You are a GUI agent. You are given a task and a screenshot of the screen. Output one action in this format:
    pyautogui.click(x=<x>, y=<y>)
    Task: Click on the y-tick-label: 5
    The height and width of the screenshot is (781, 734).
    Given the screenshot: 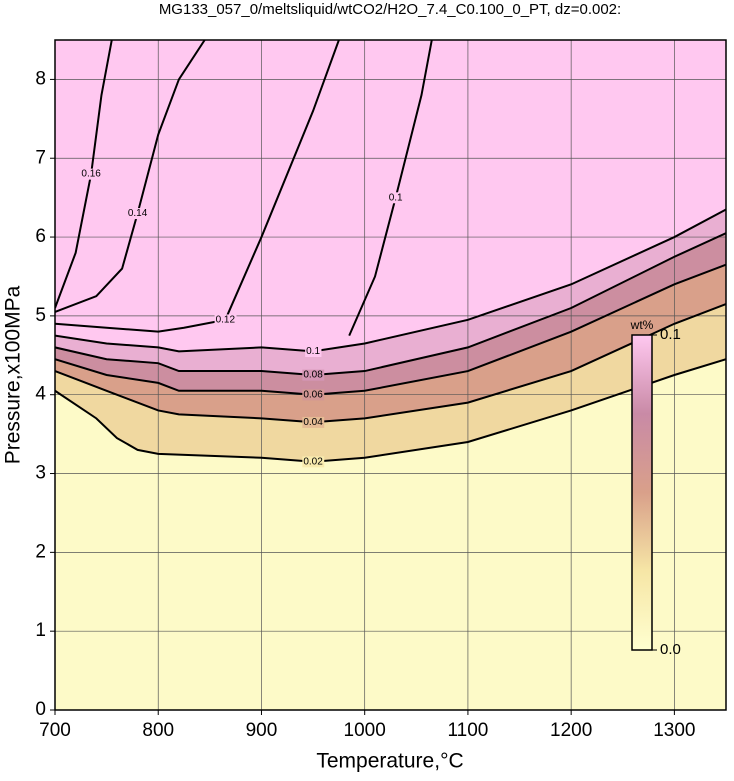 What is the action you would take?
    pyautogui.click(x=40, y=315)
    